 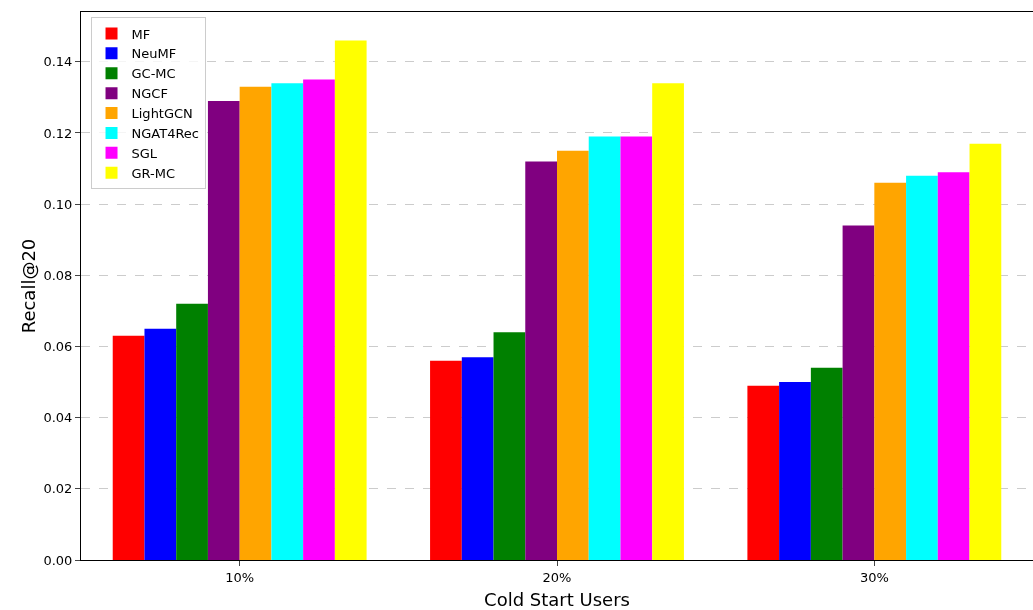 I want to click on legend-label: NeuMF, so click(x=154, y=54).